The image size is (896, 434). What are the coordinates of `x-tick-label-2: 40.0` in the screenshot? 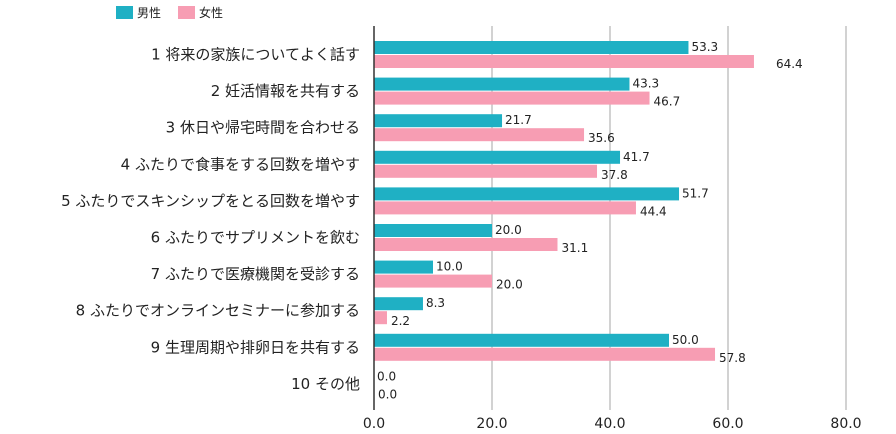 It's located at (609, 424).